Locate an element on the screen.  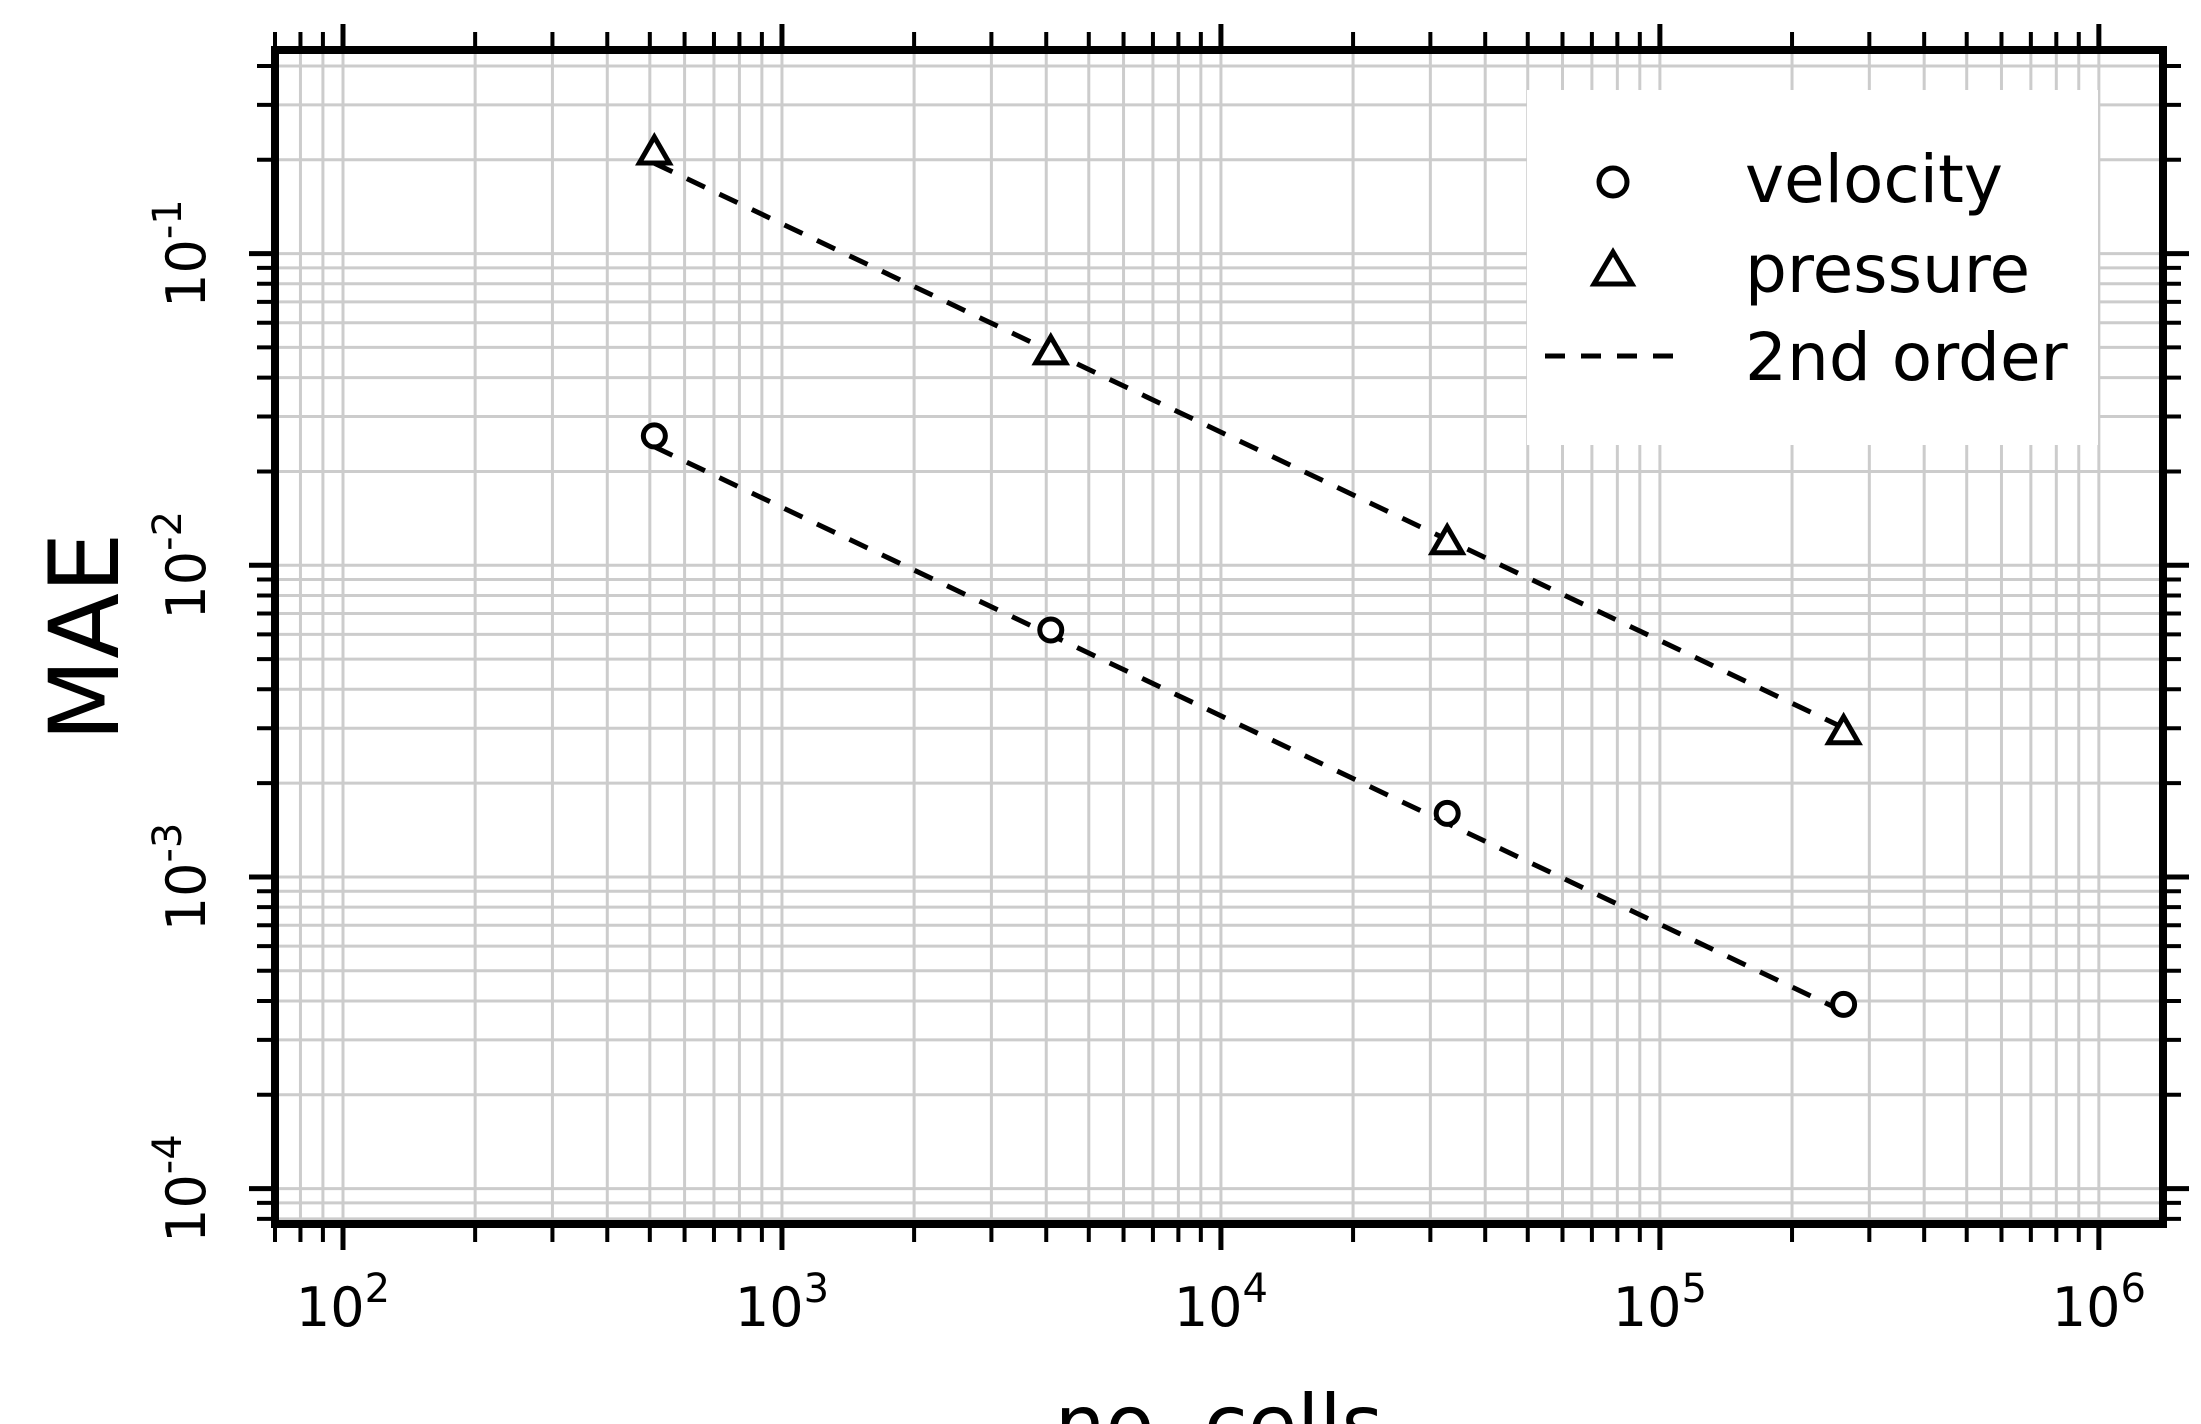
legend: velocity pressure 2nd order is located at coordinates (1812, 267).